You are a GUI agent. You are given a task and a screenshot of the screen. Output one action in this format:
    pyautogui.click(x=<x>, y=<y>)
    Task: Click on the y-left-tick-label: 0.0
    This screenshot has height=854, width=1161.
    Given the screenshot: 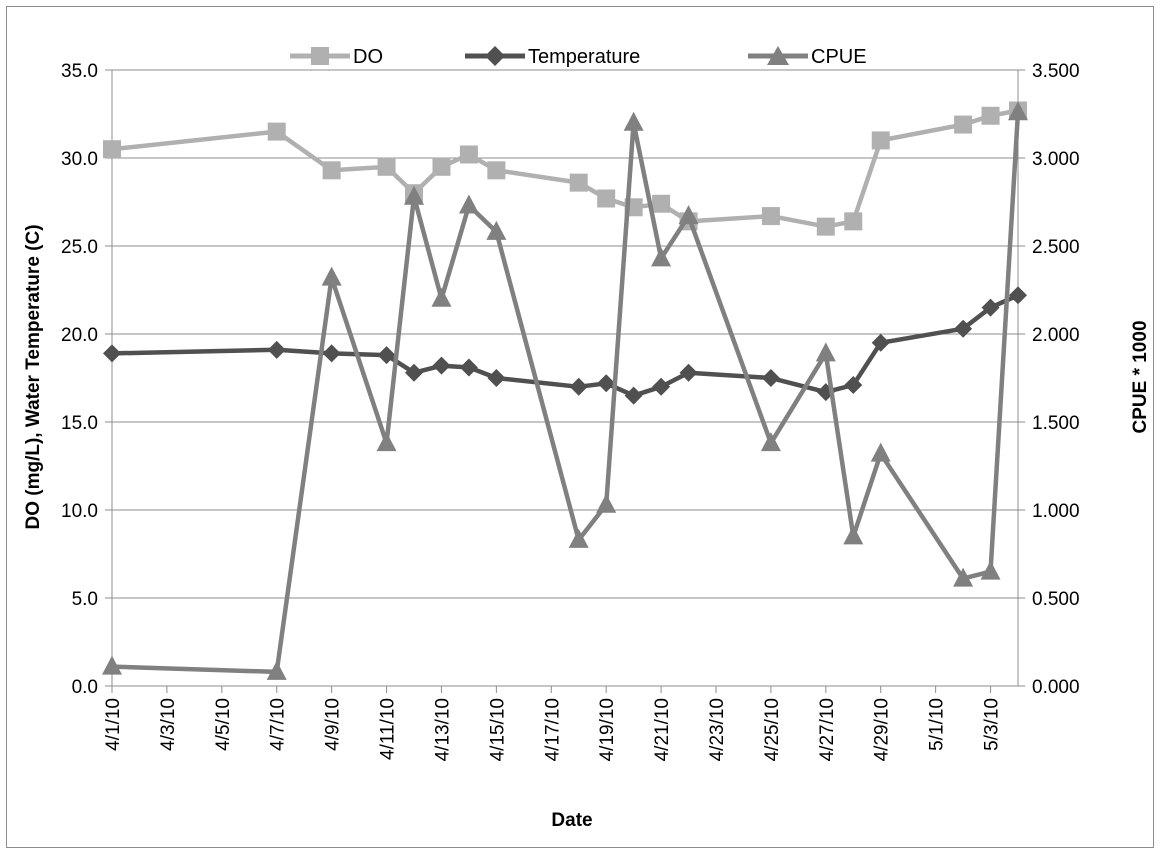 What is the action you would take?
    pyautogui.click(x=85, y=687)
    